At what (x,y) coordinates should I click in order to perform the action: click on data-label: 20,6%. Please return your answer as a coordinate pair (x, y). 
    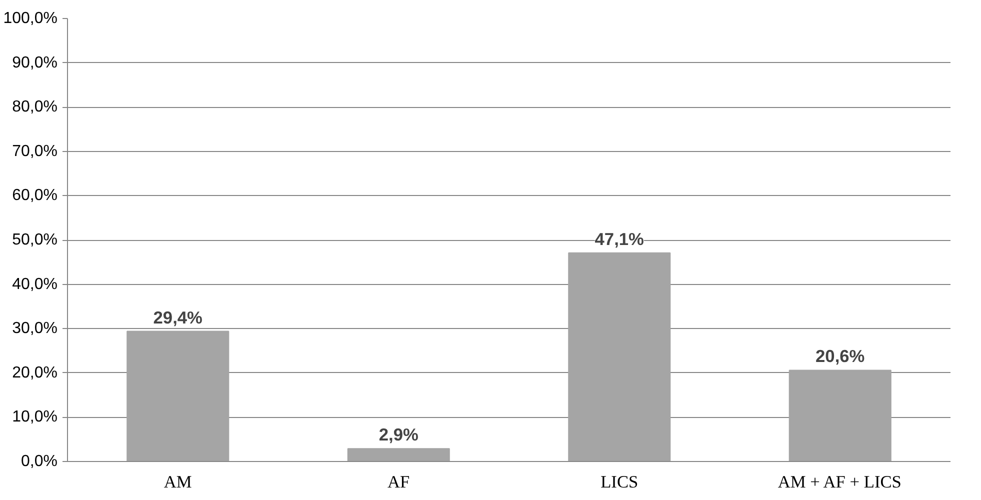
    Looking at the image, I should click on (840, 356).